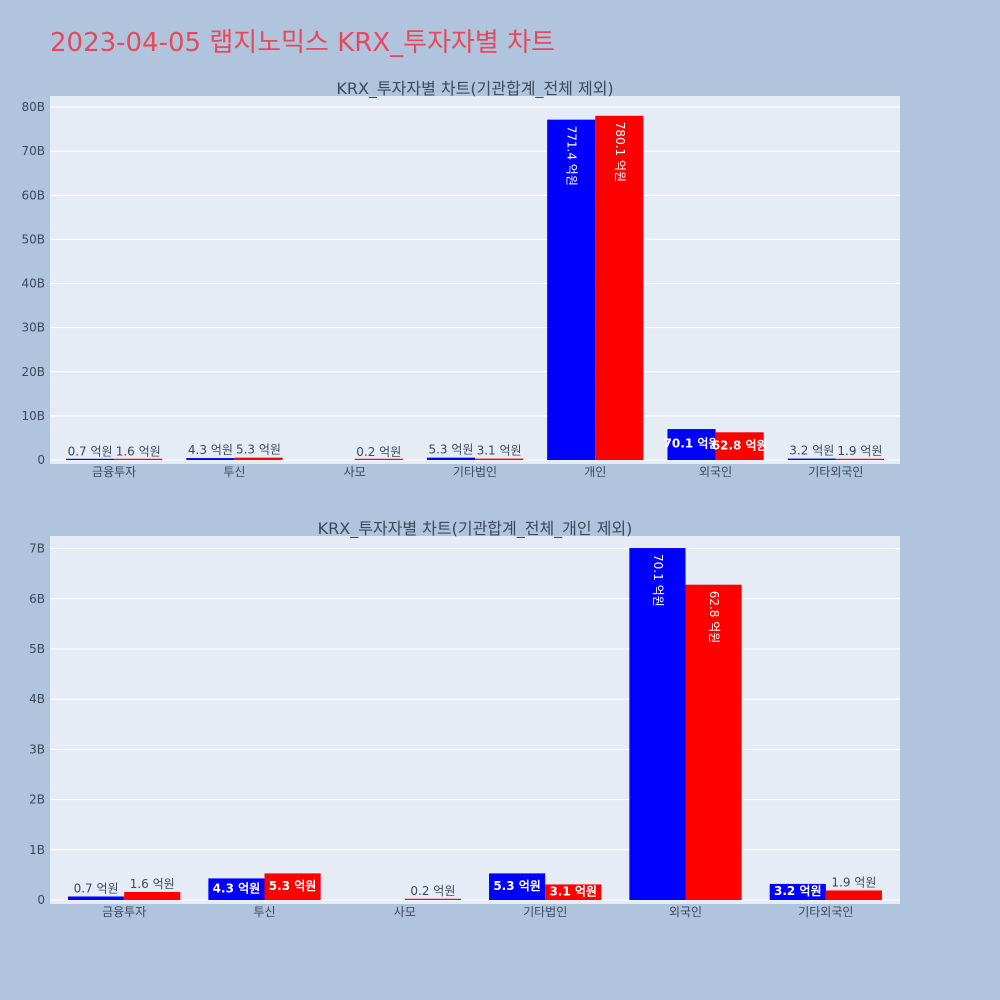 This screenshot has width=1000, height=1000. I want to click on y-tick-label: 6B, so click(37, 599).